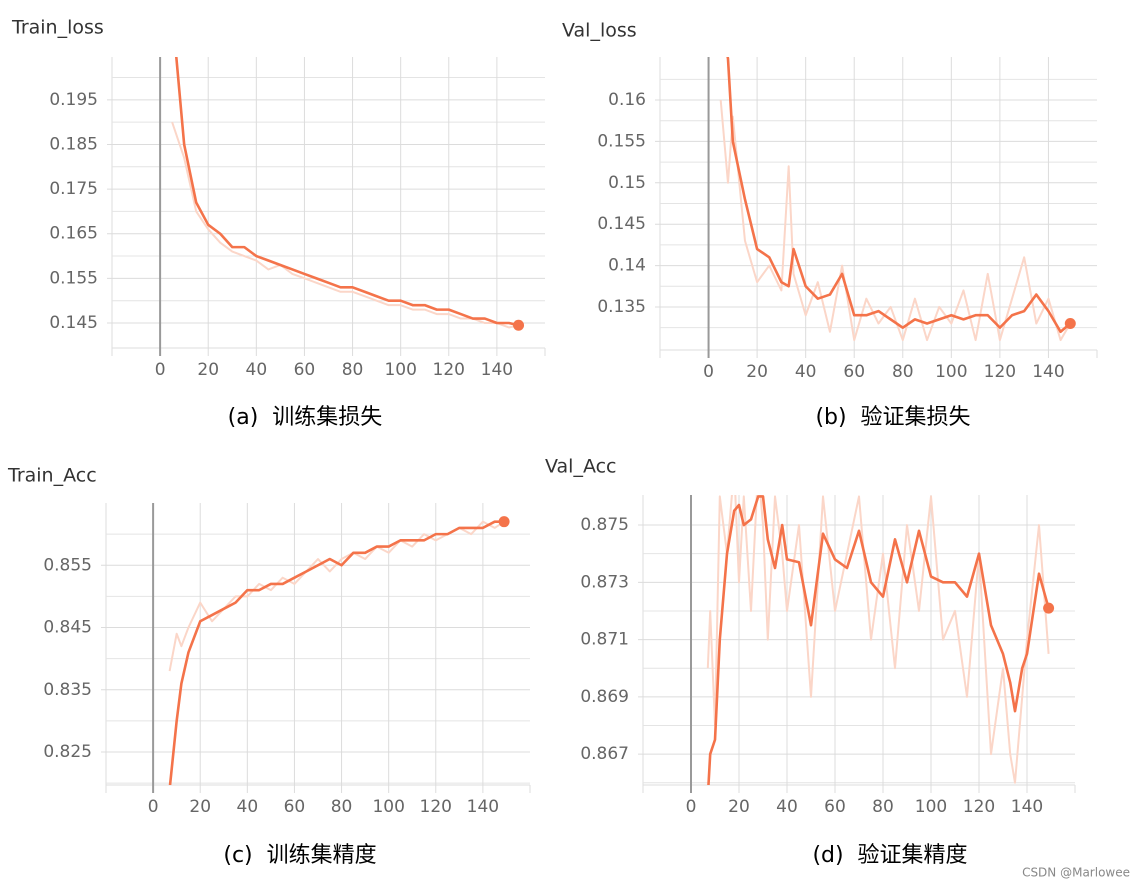 This screenshot has height=887, width=1139. What do you see at coordinates (581, 467) in the screenshot?
I see `chart-title: Val_Acc` at bounding box center [581, 467].